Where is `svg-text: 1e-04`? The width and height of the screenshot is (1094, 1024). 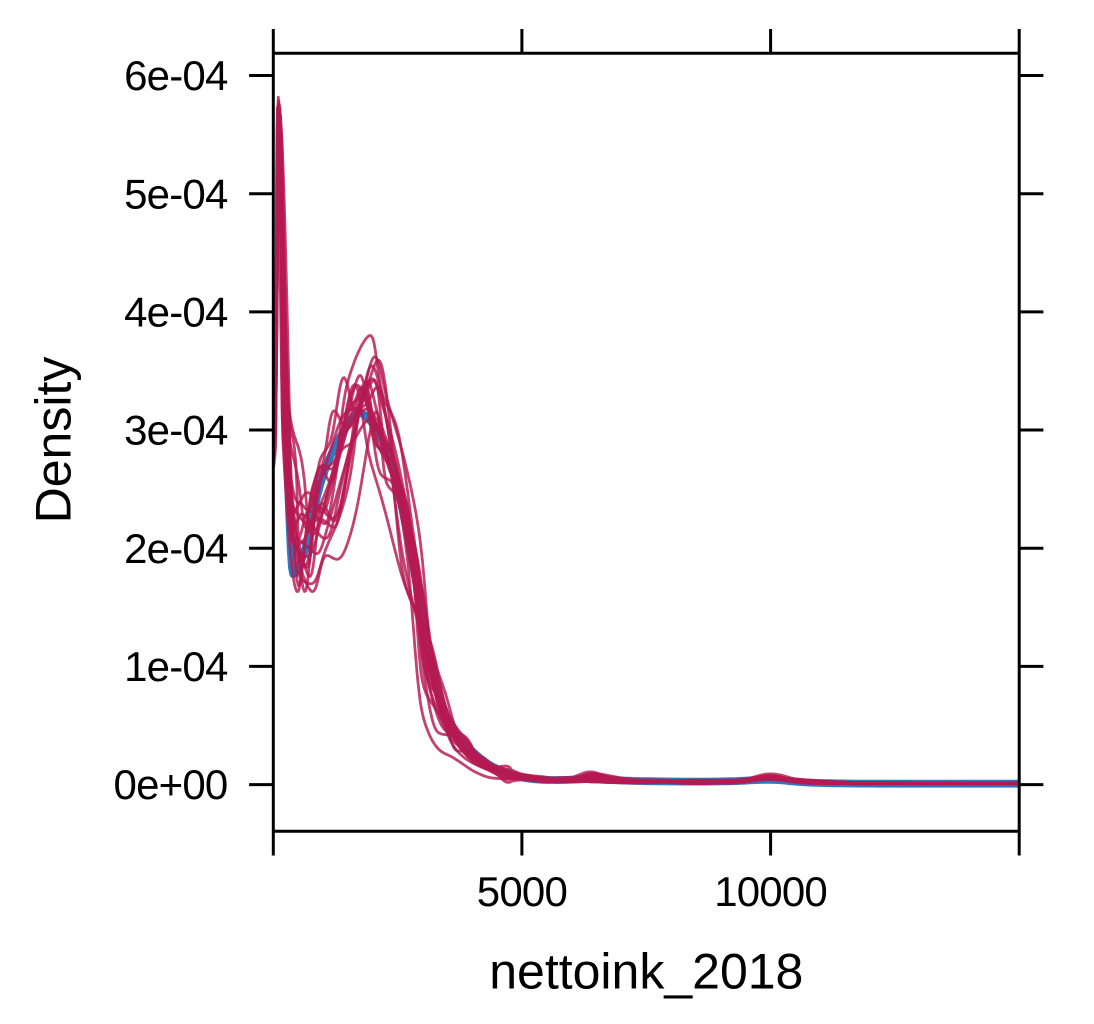
svg-text: 1e-04 is located at coordinates (176, 666).